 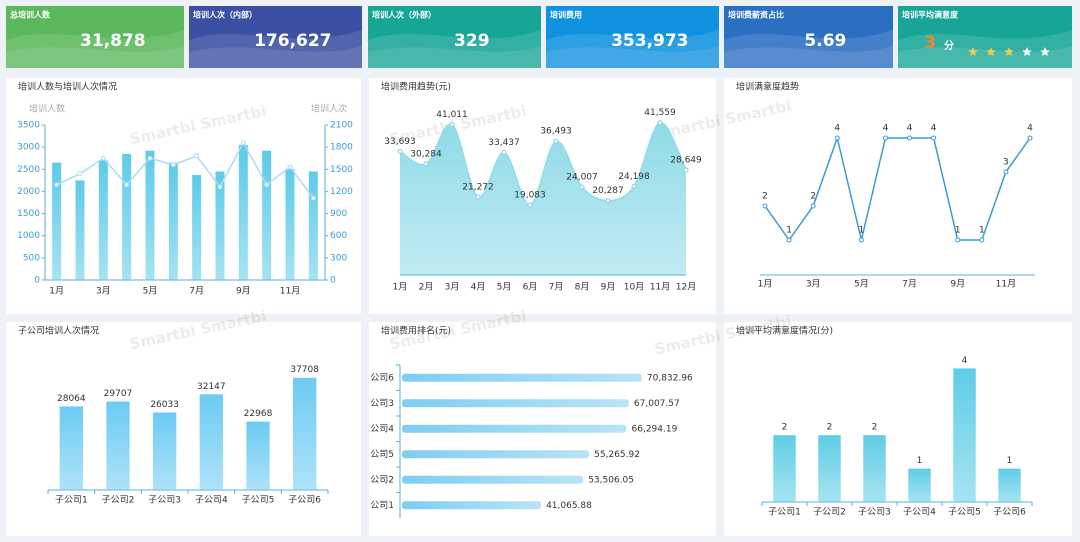 What do you see at coordinates (1006, 163) in the screenshot?
I see `value-label: 3` at bounding box center [1006, 163].